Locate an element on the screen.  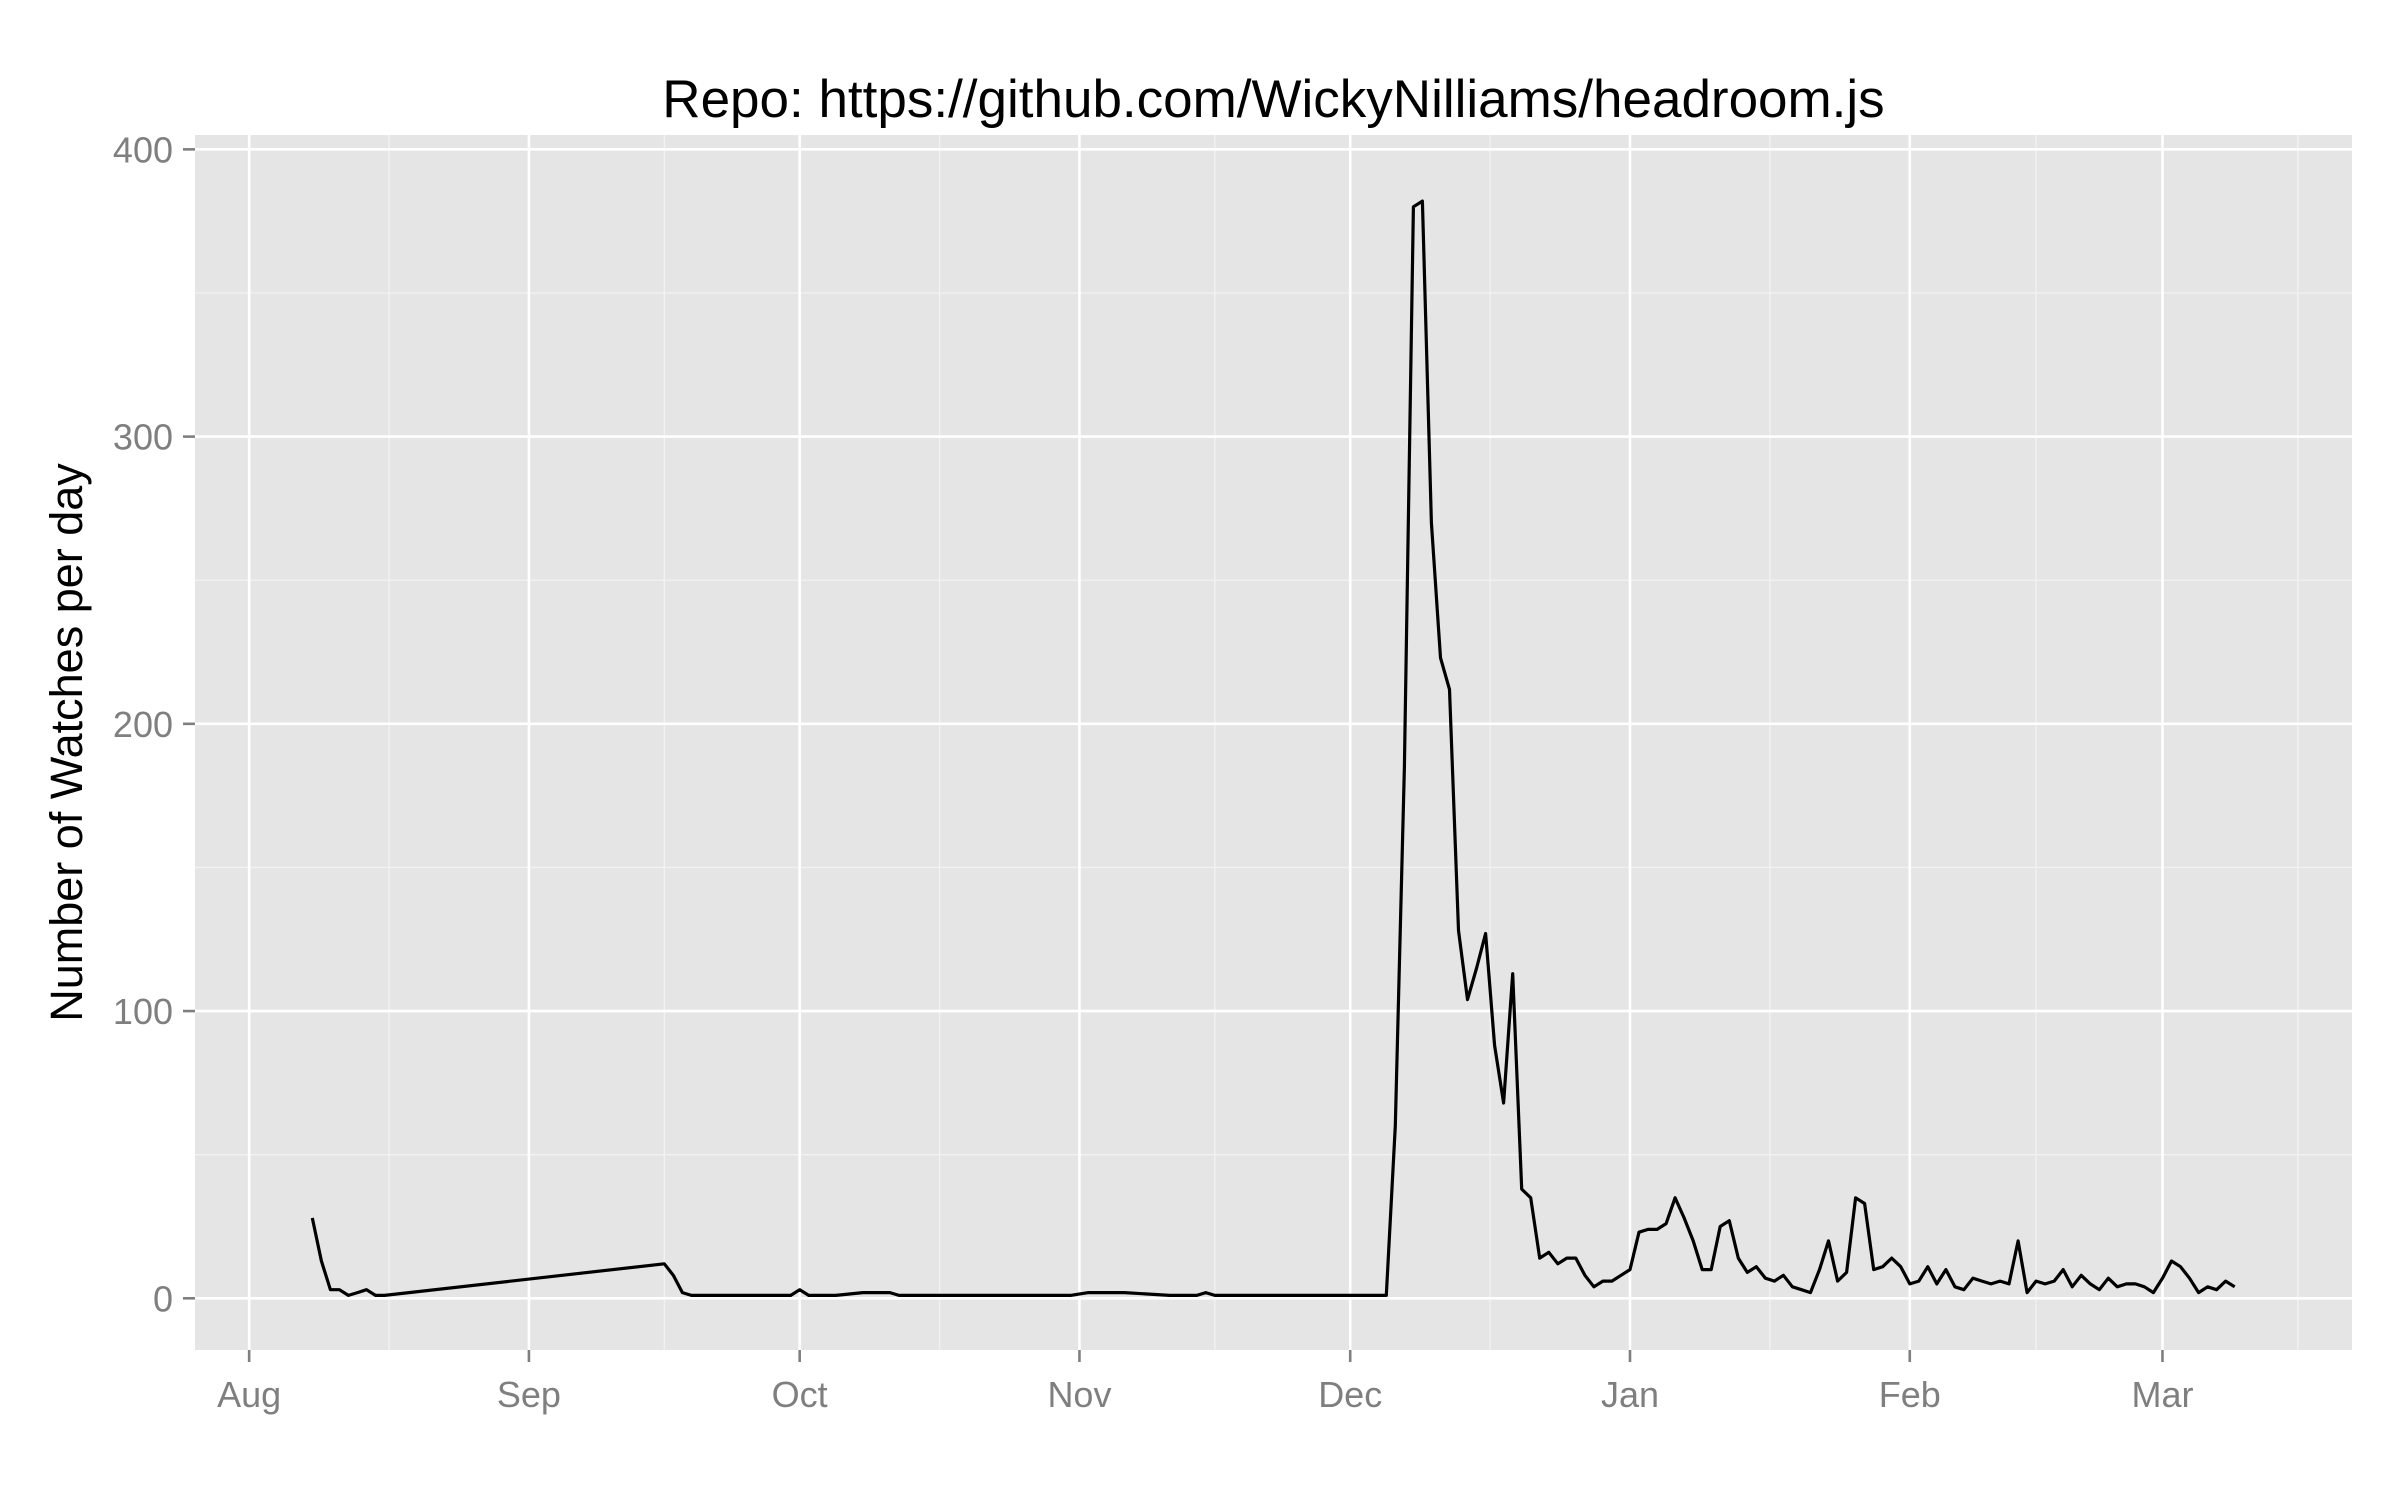
y-tick-label: 100 is located at coordinates (143, 1011).